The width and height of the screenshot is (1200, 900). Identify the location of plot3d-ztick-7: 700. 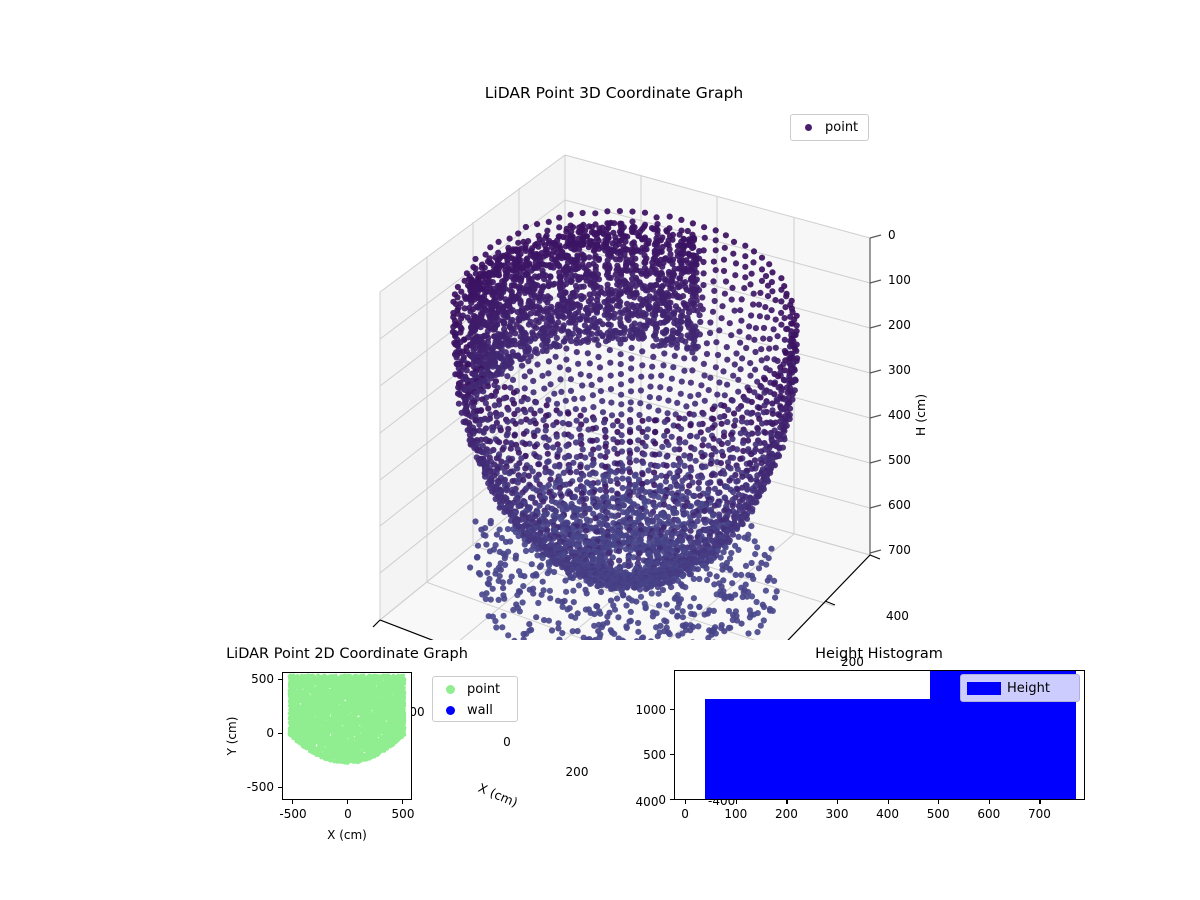
(899, 550).